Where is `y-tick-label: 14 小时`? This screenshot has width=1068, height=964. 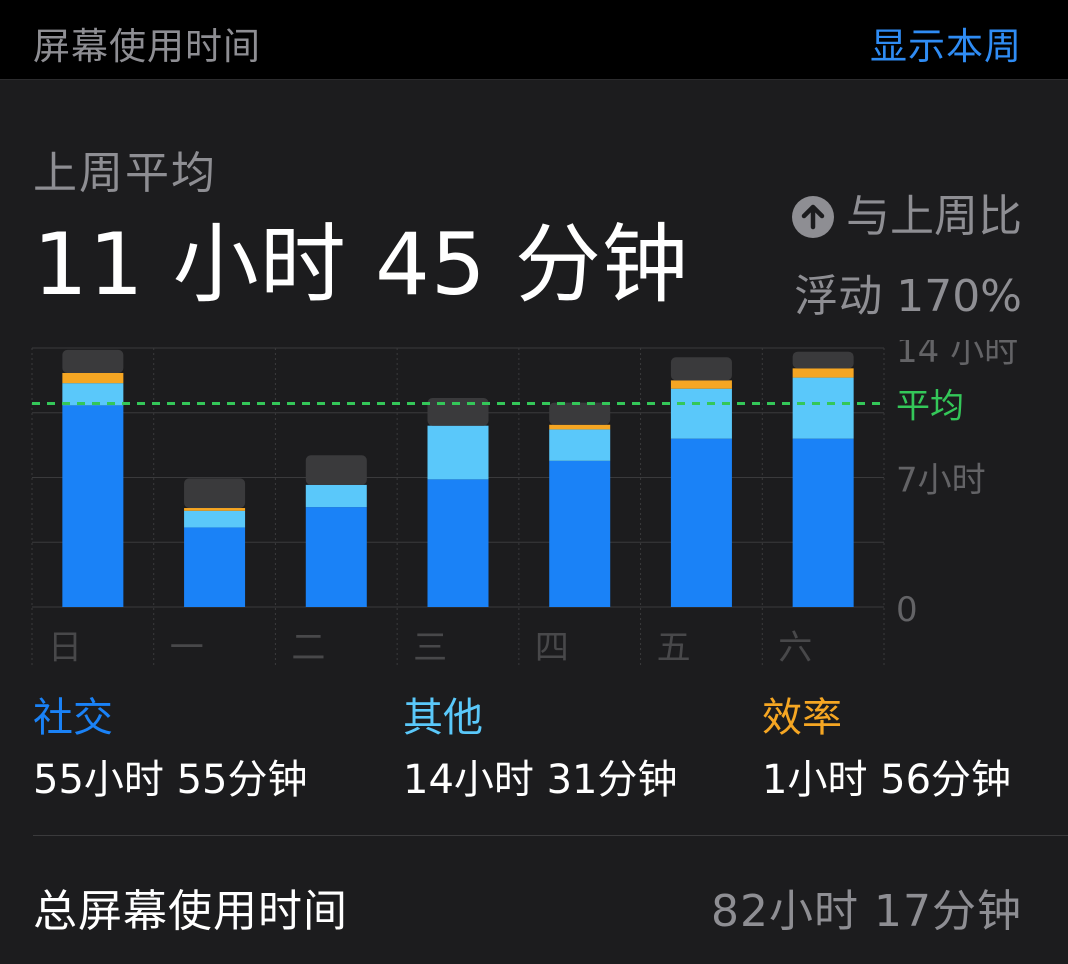 y-tick-label: 14 小时 is located at coordinates (957, 355).